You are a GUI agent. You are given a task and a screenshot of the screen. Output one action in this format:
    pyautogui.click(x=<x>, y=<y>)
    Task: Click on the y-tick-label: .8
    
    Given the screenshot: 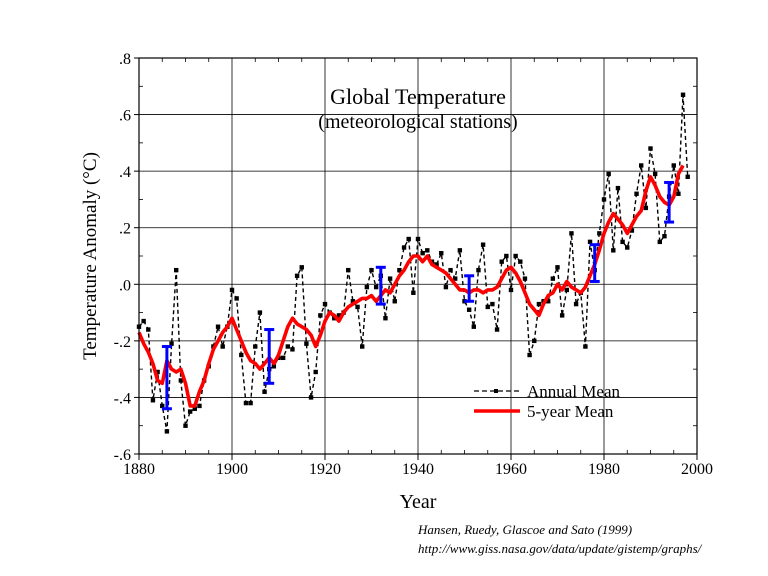 What is the action you would take?
    pyautogui.click(x=125, y=59)
    